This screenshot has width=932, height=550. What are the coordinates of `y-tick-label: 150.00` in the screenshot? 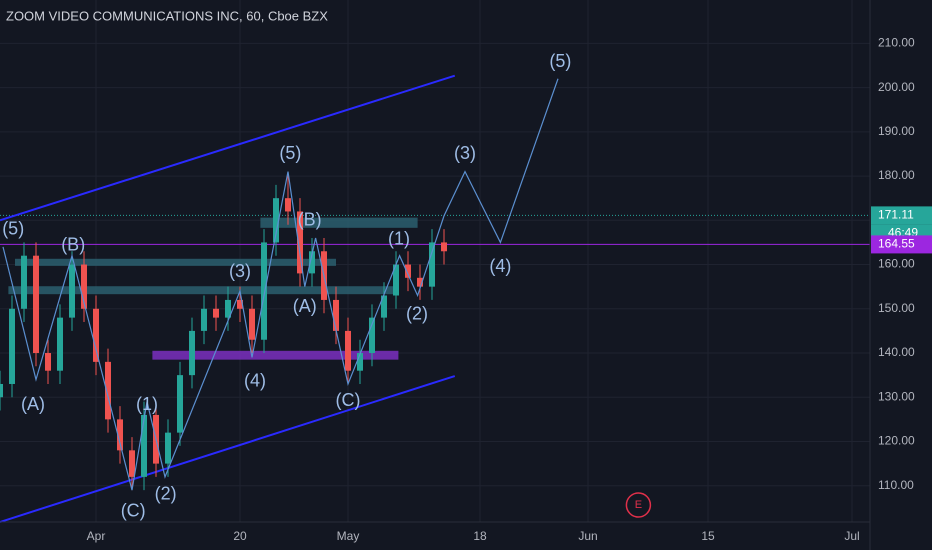 It's located at (896, 308).